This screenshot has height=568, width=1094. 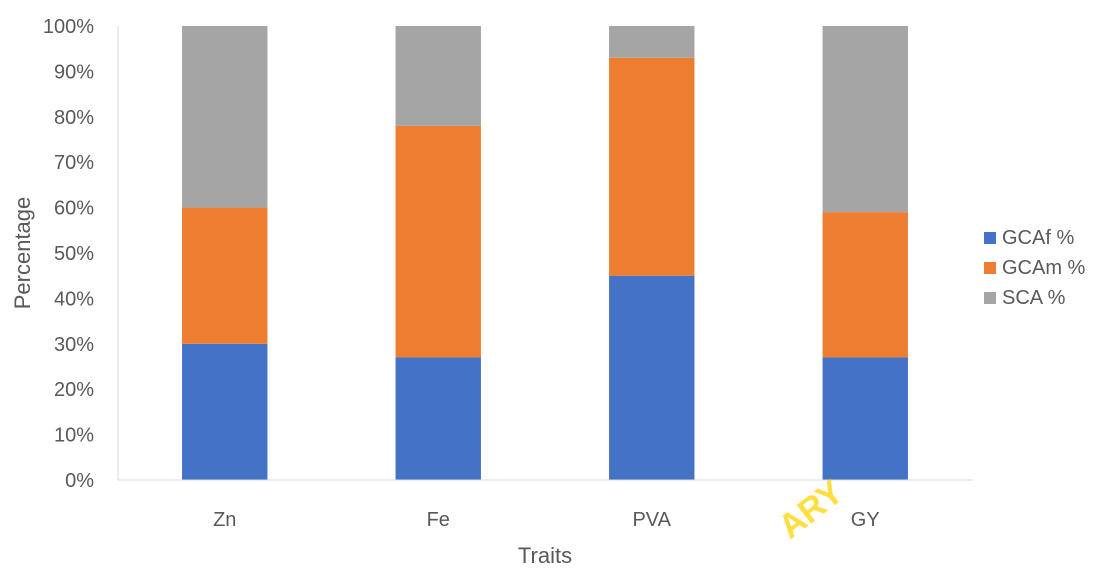 I want to click on x-axis-title: Traits, so click(x=545, y=555).